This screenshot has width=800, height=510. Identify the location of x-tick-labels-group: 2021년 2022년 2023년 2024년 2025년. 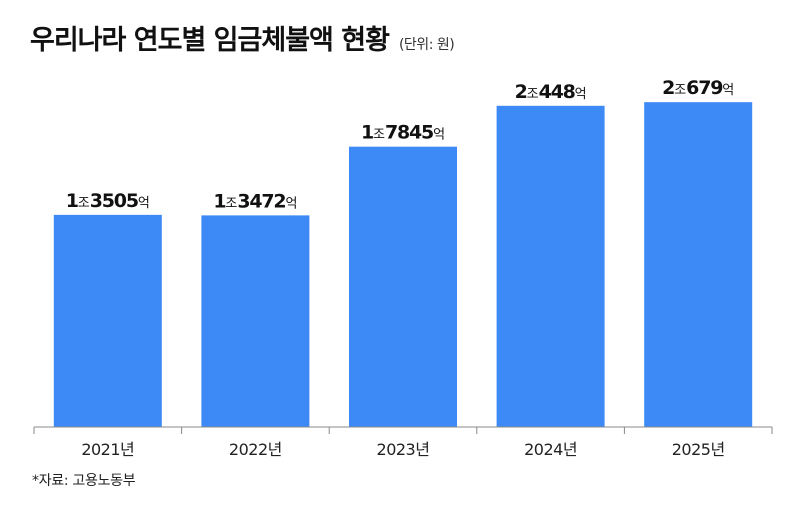
(403, 449).